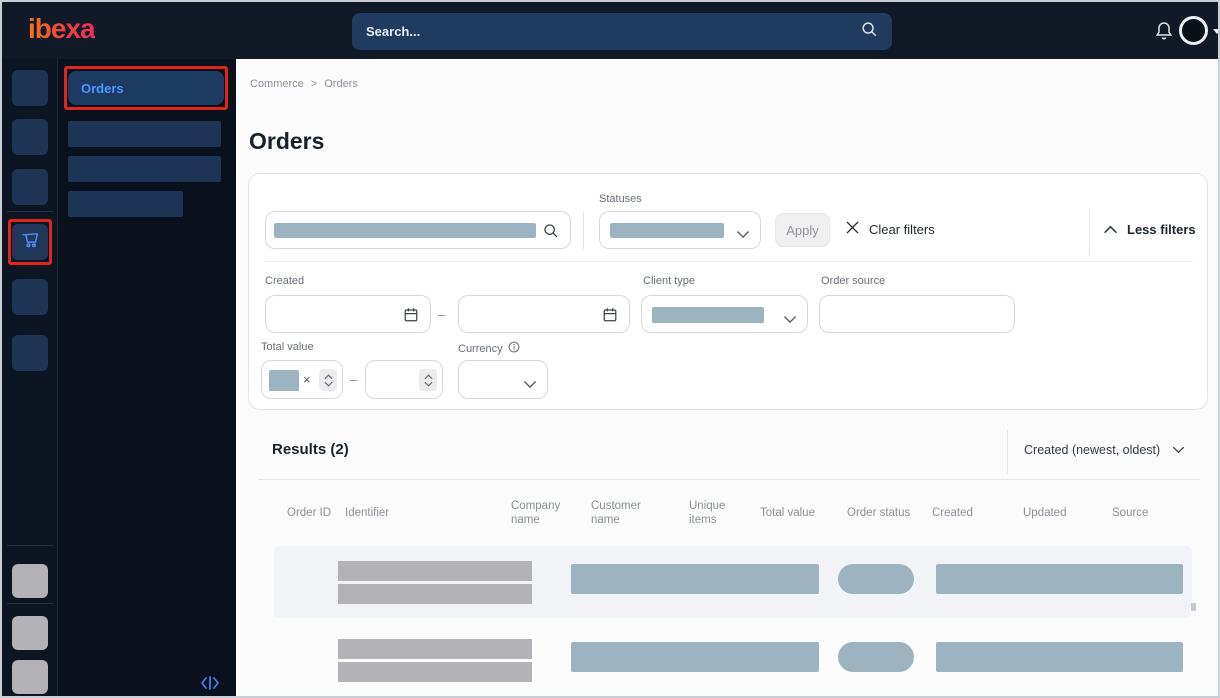 This screenshot has height=698, width=1220. I want to click on currency-label-wrap: Currency, so click(489, 348).